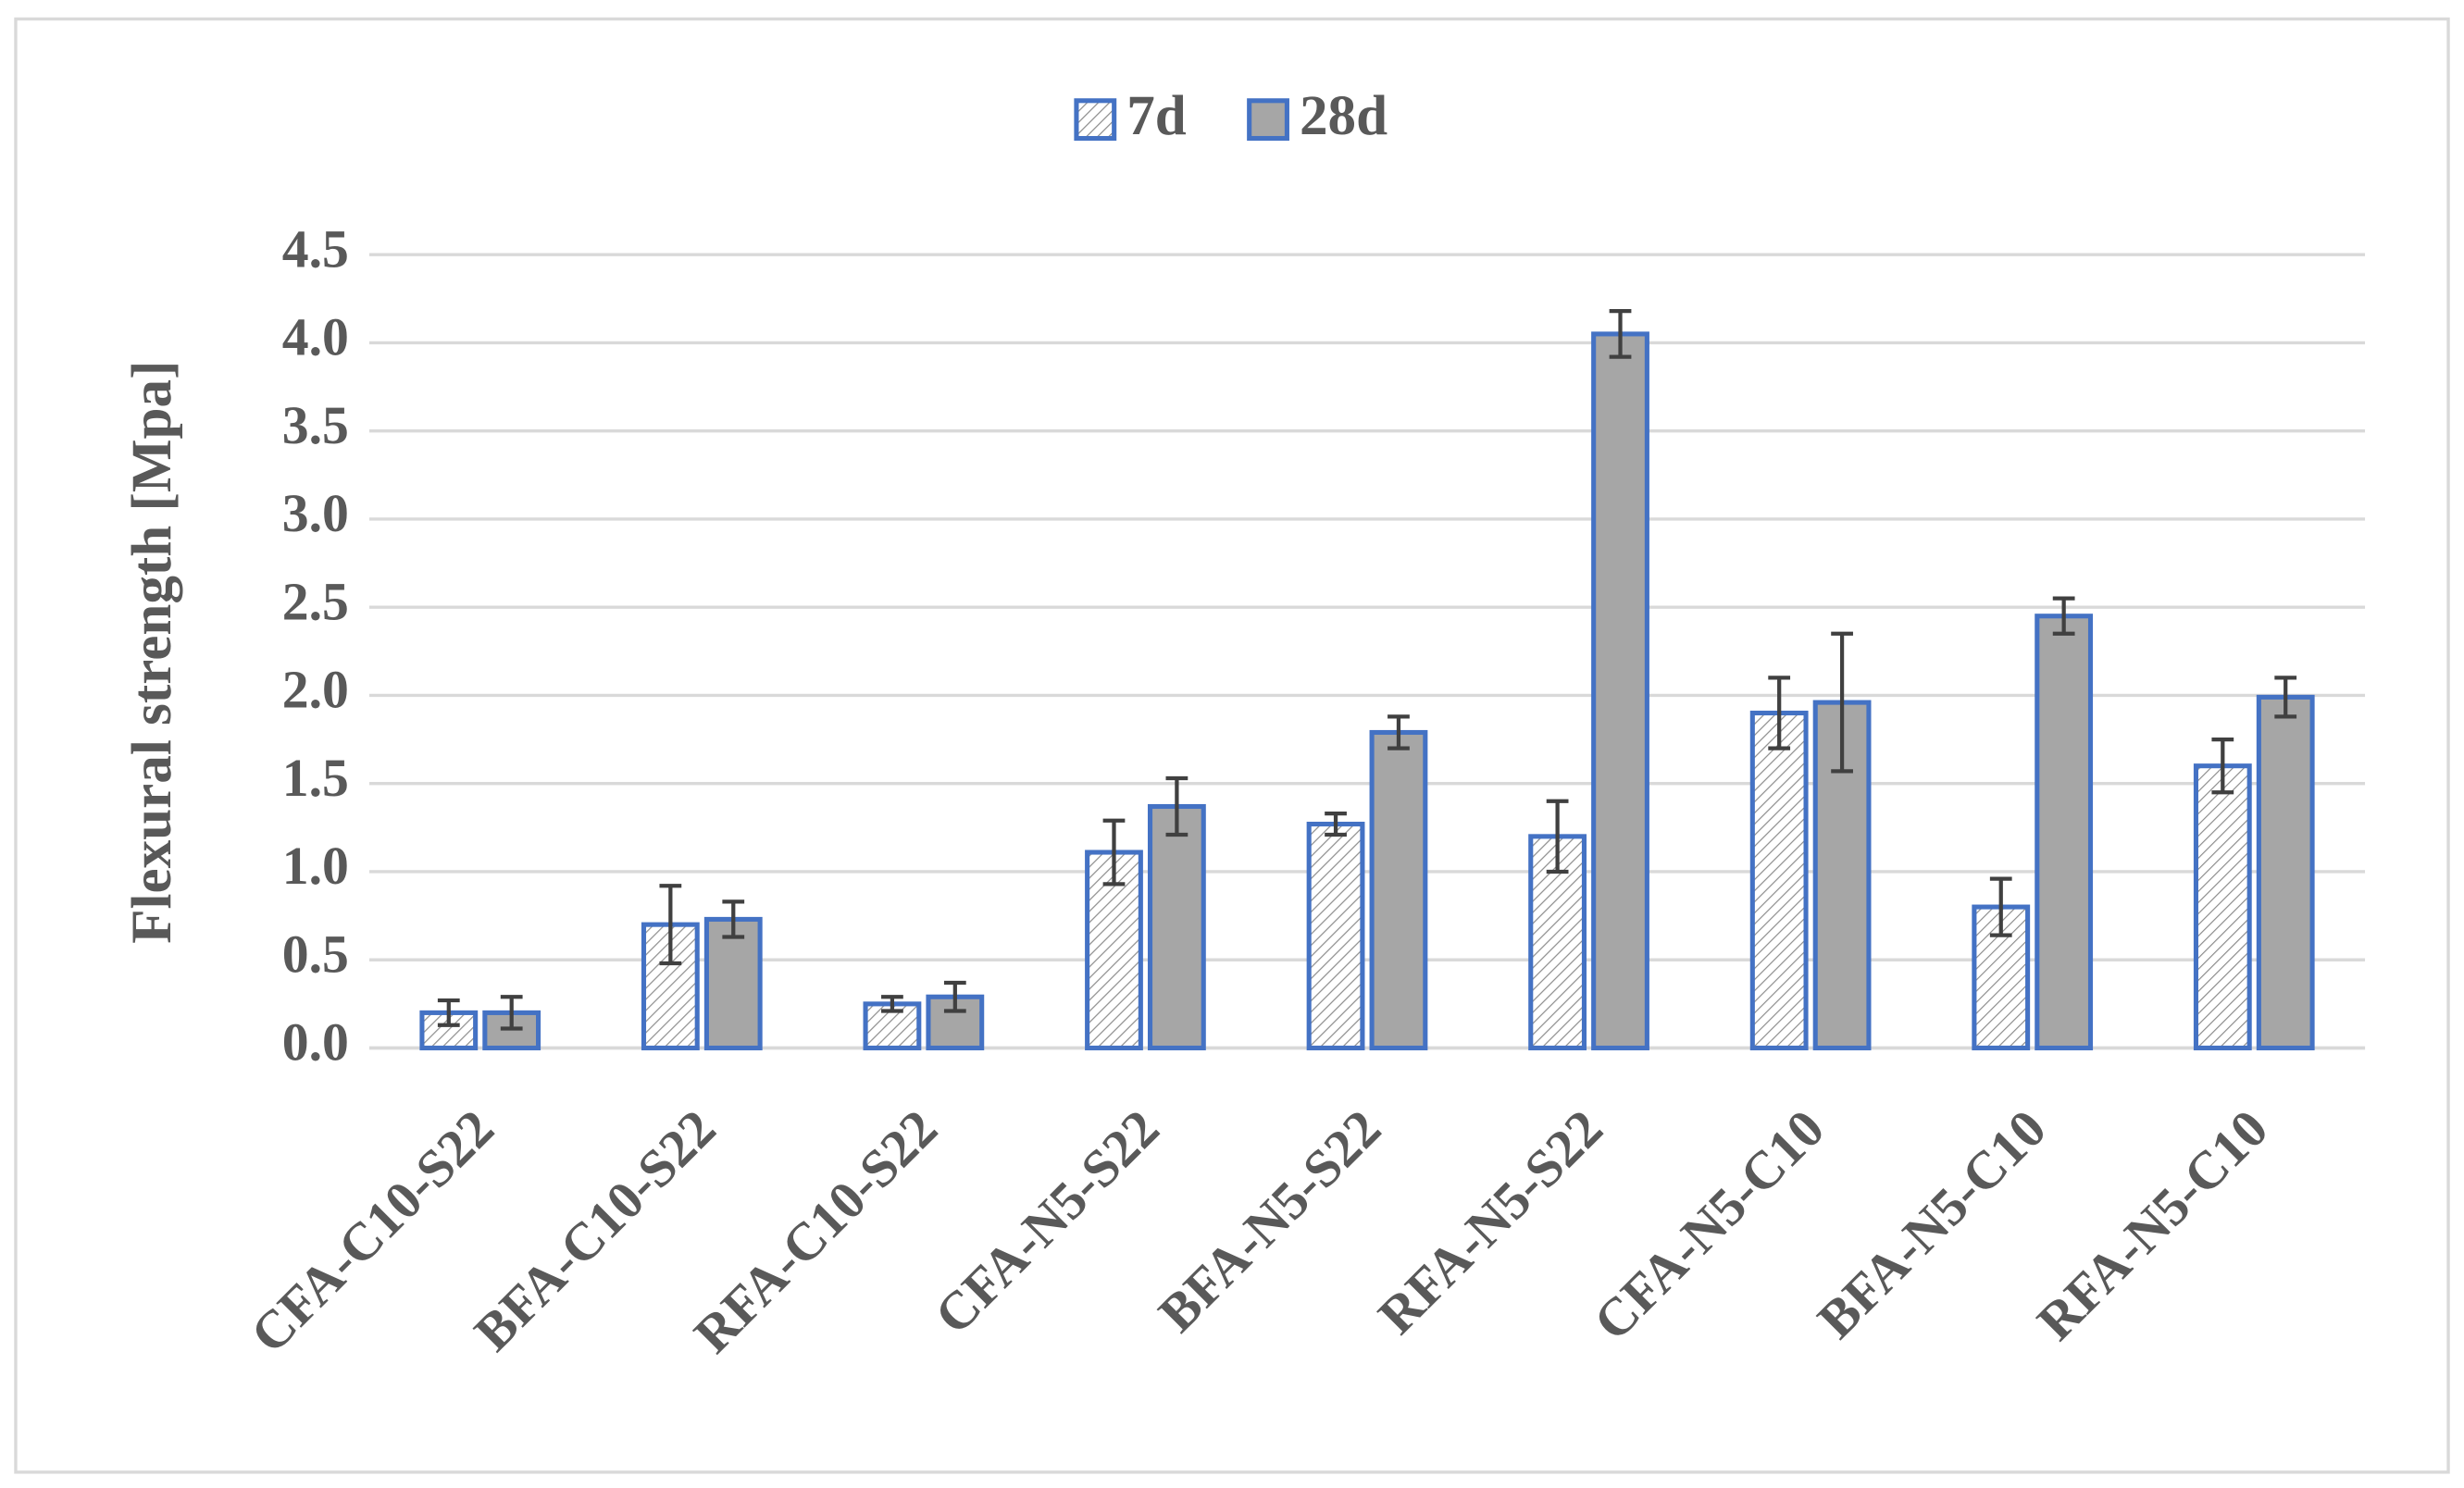 The image size is (2464, 1488). I want to click on y-tick-label: 1.5, so click(315, 779).